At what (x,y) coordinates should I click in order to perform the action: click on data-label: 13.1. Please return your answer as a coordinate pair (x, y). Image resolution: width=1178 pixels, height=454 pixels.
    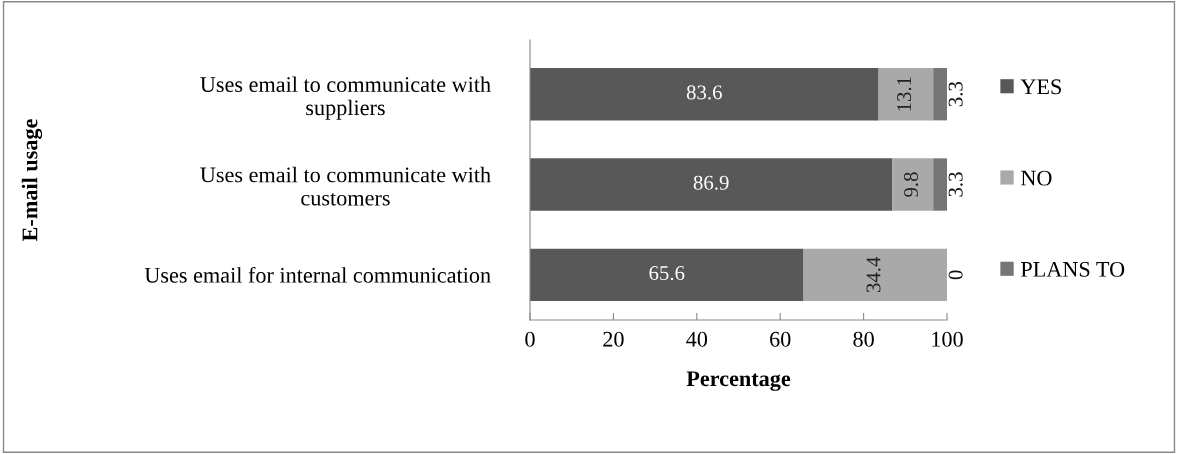
    Looking at the image, I should click on (904, 94).